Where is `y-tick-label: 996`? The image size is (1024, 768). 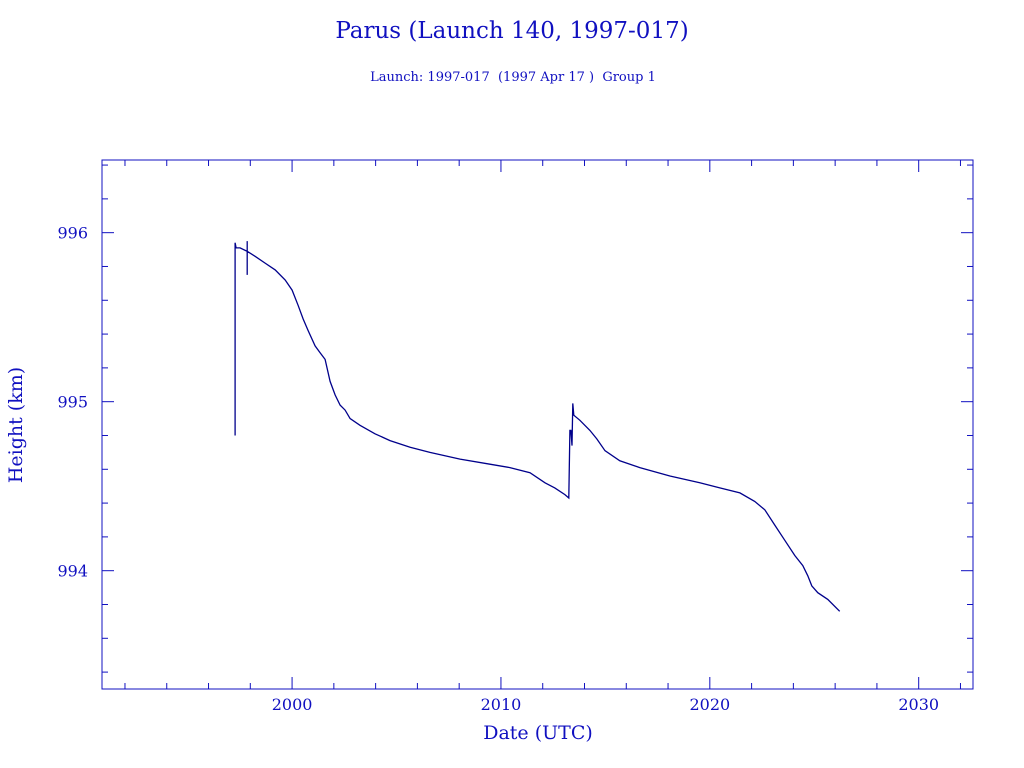
y-tick-label: 996 is located at coordinates (72, 233).